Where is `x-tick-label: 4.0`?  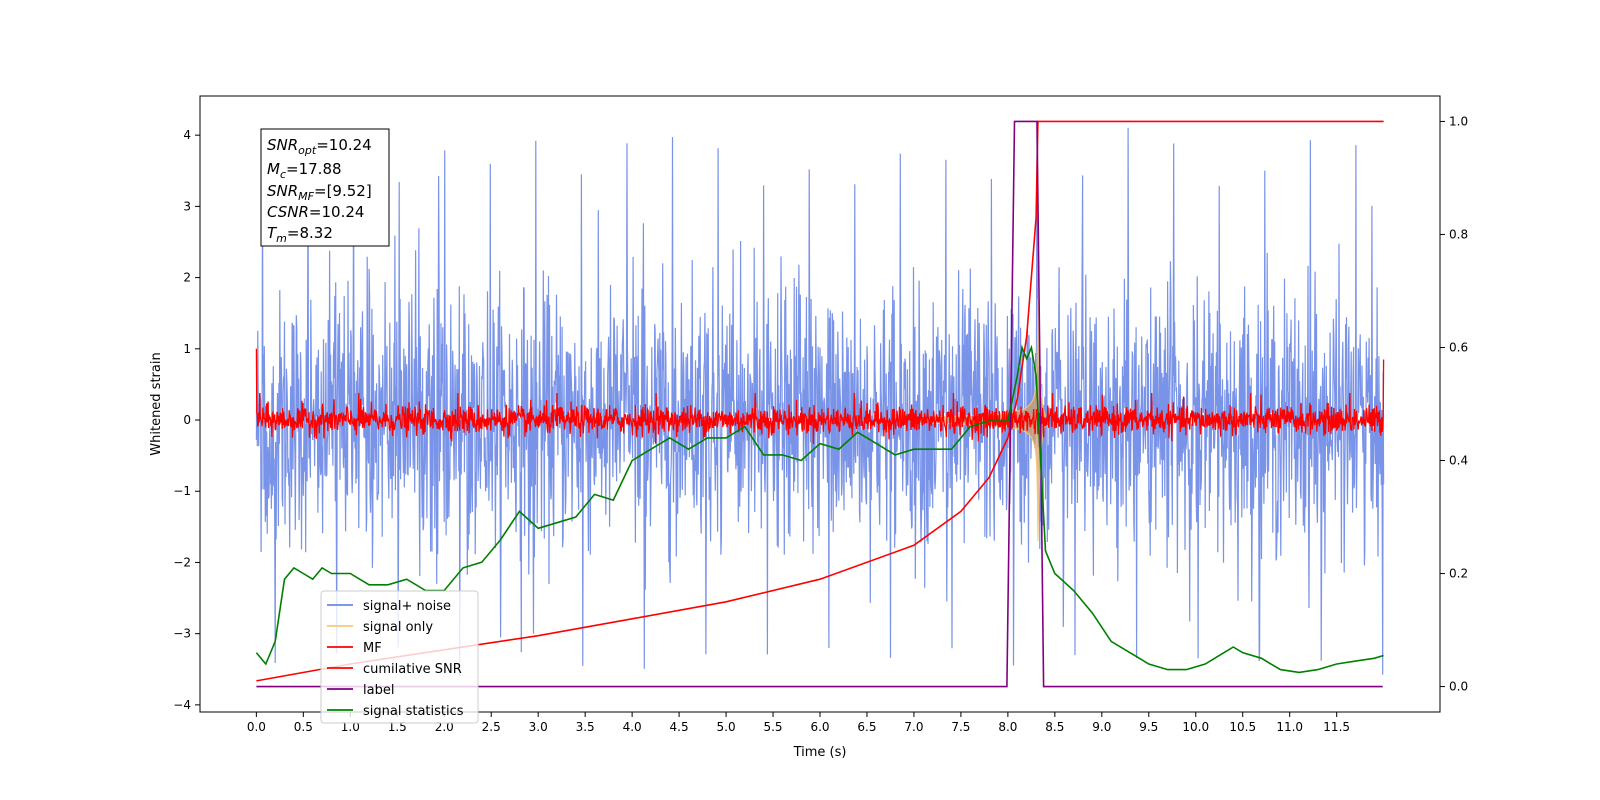 x-tick-label: 4.0 is located at coordinates (632, 727).